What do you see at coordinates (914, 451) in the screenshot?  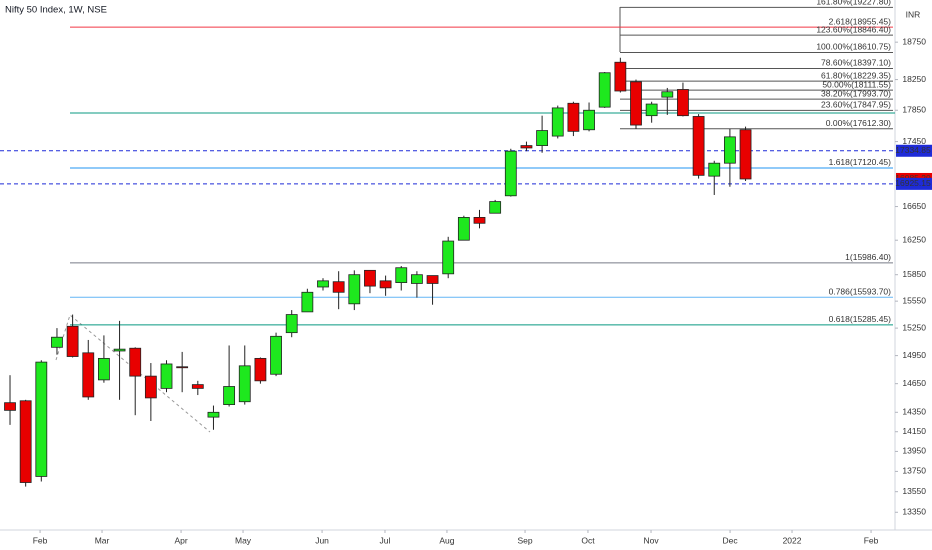 I see `y-tick-label: 13950` at bounding box center [914, 451].